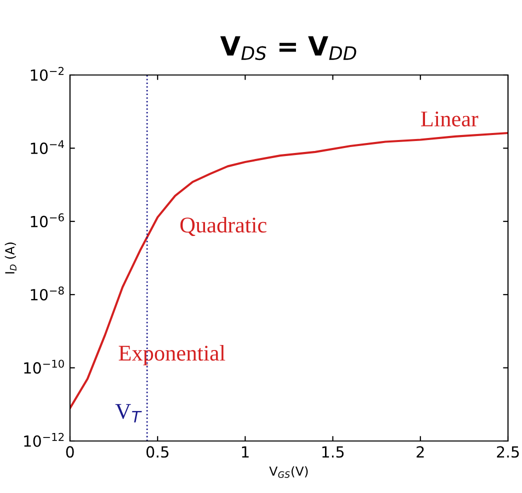 This screenshot has height=493, width=522. I want to click on x-tick-label: 0.5, so click(157, 452).